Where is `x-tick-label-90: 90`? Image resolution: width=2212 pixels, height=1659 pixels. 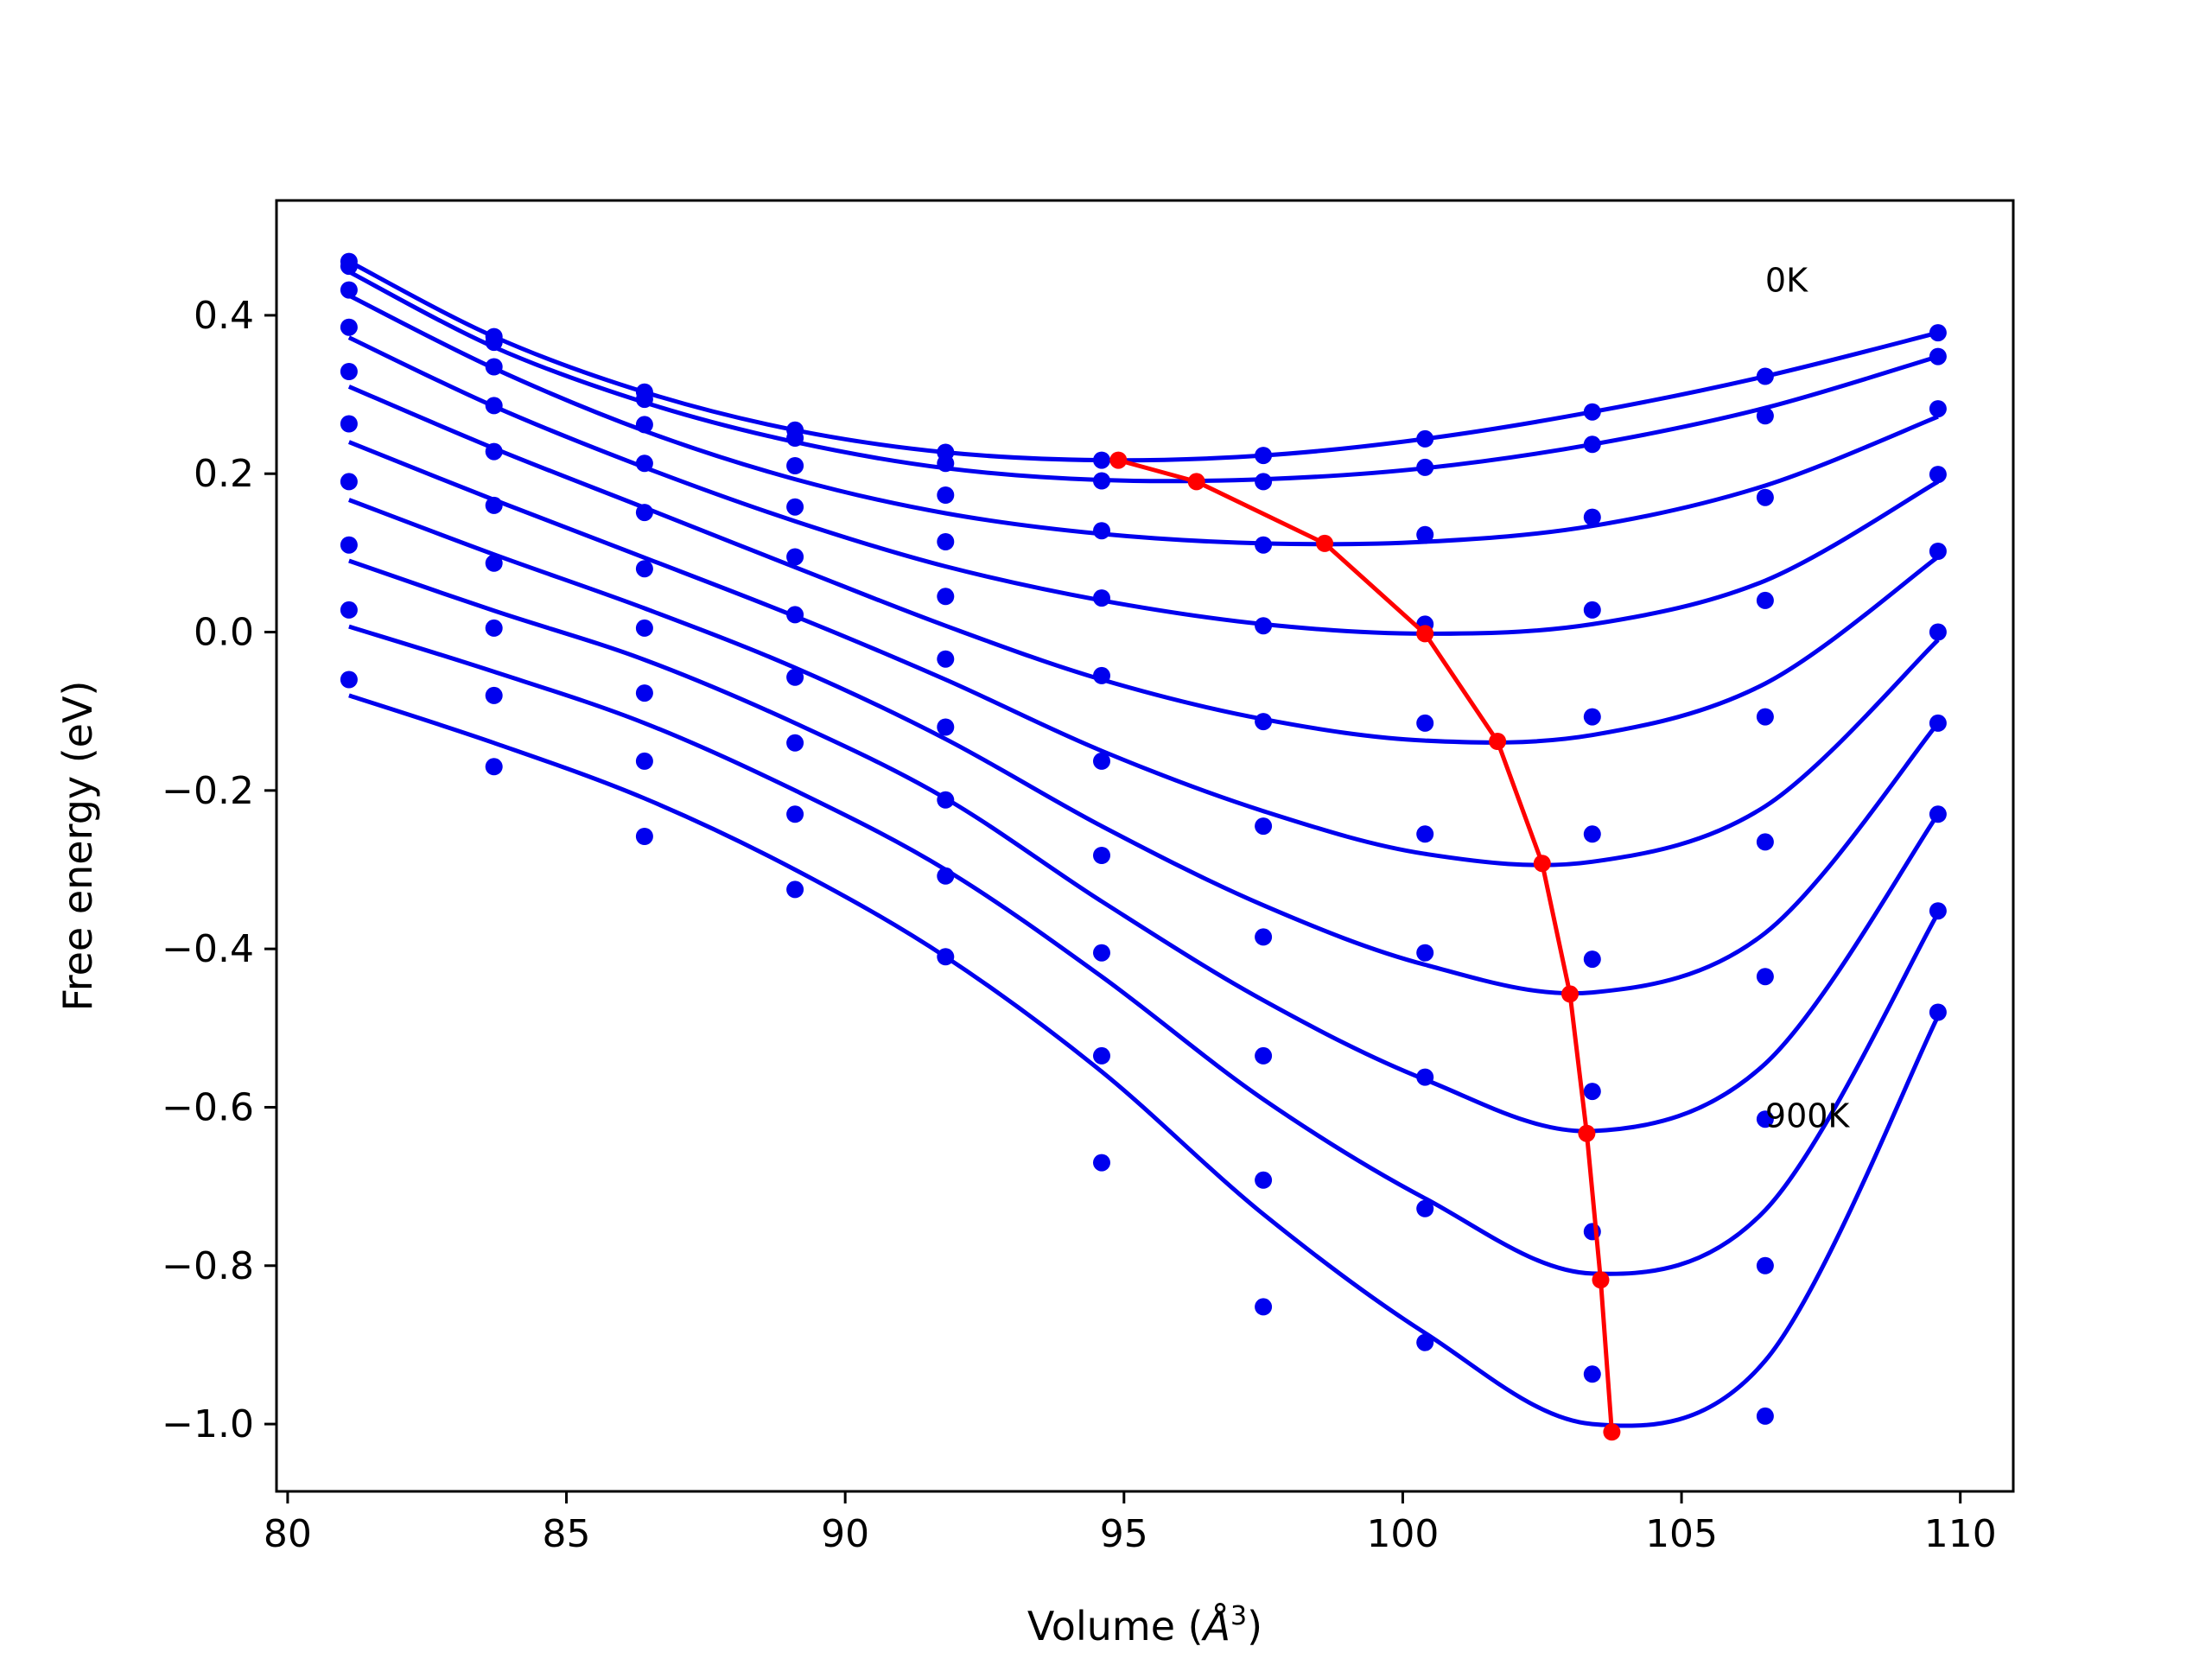
x-tick-label-90: 90 is located at coordinates (845, 1534).